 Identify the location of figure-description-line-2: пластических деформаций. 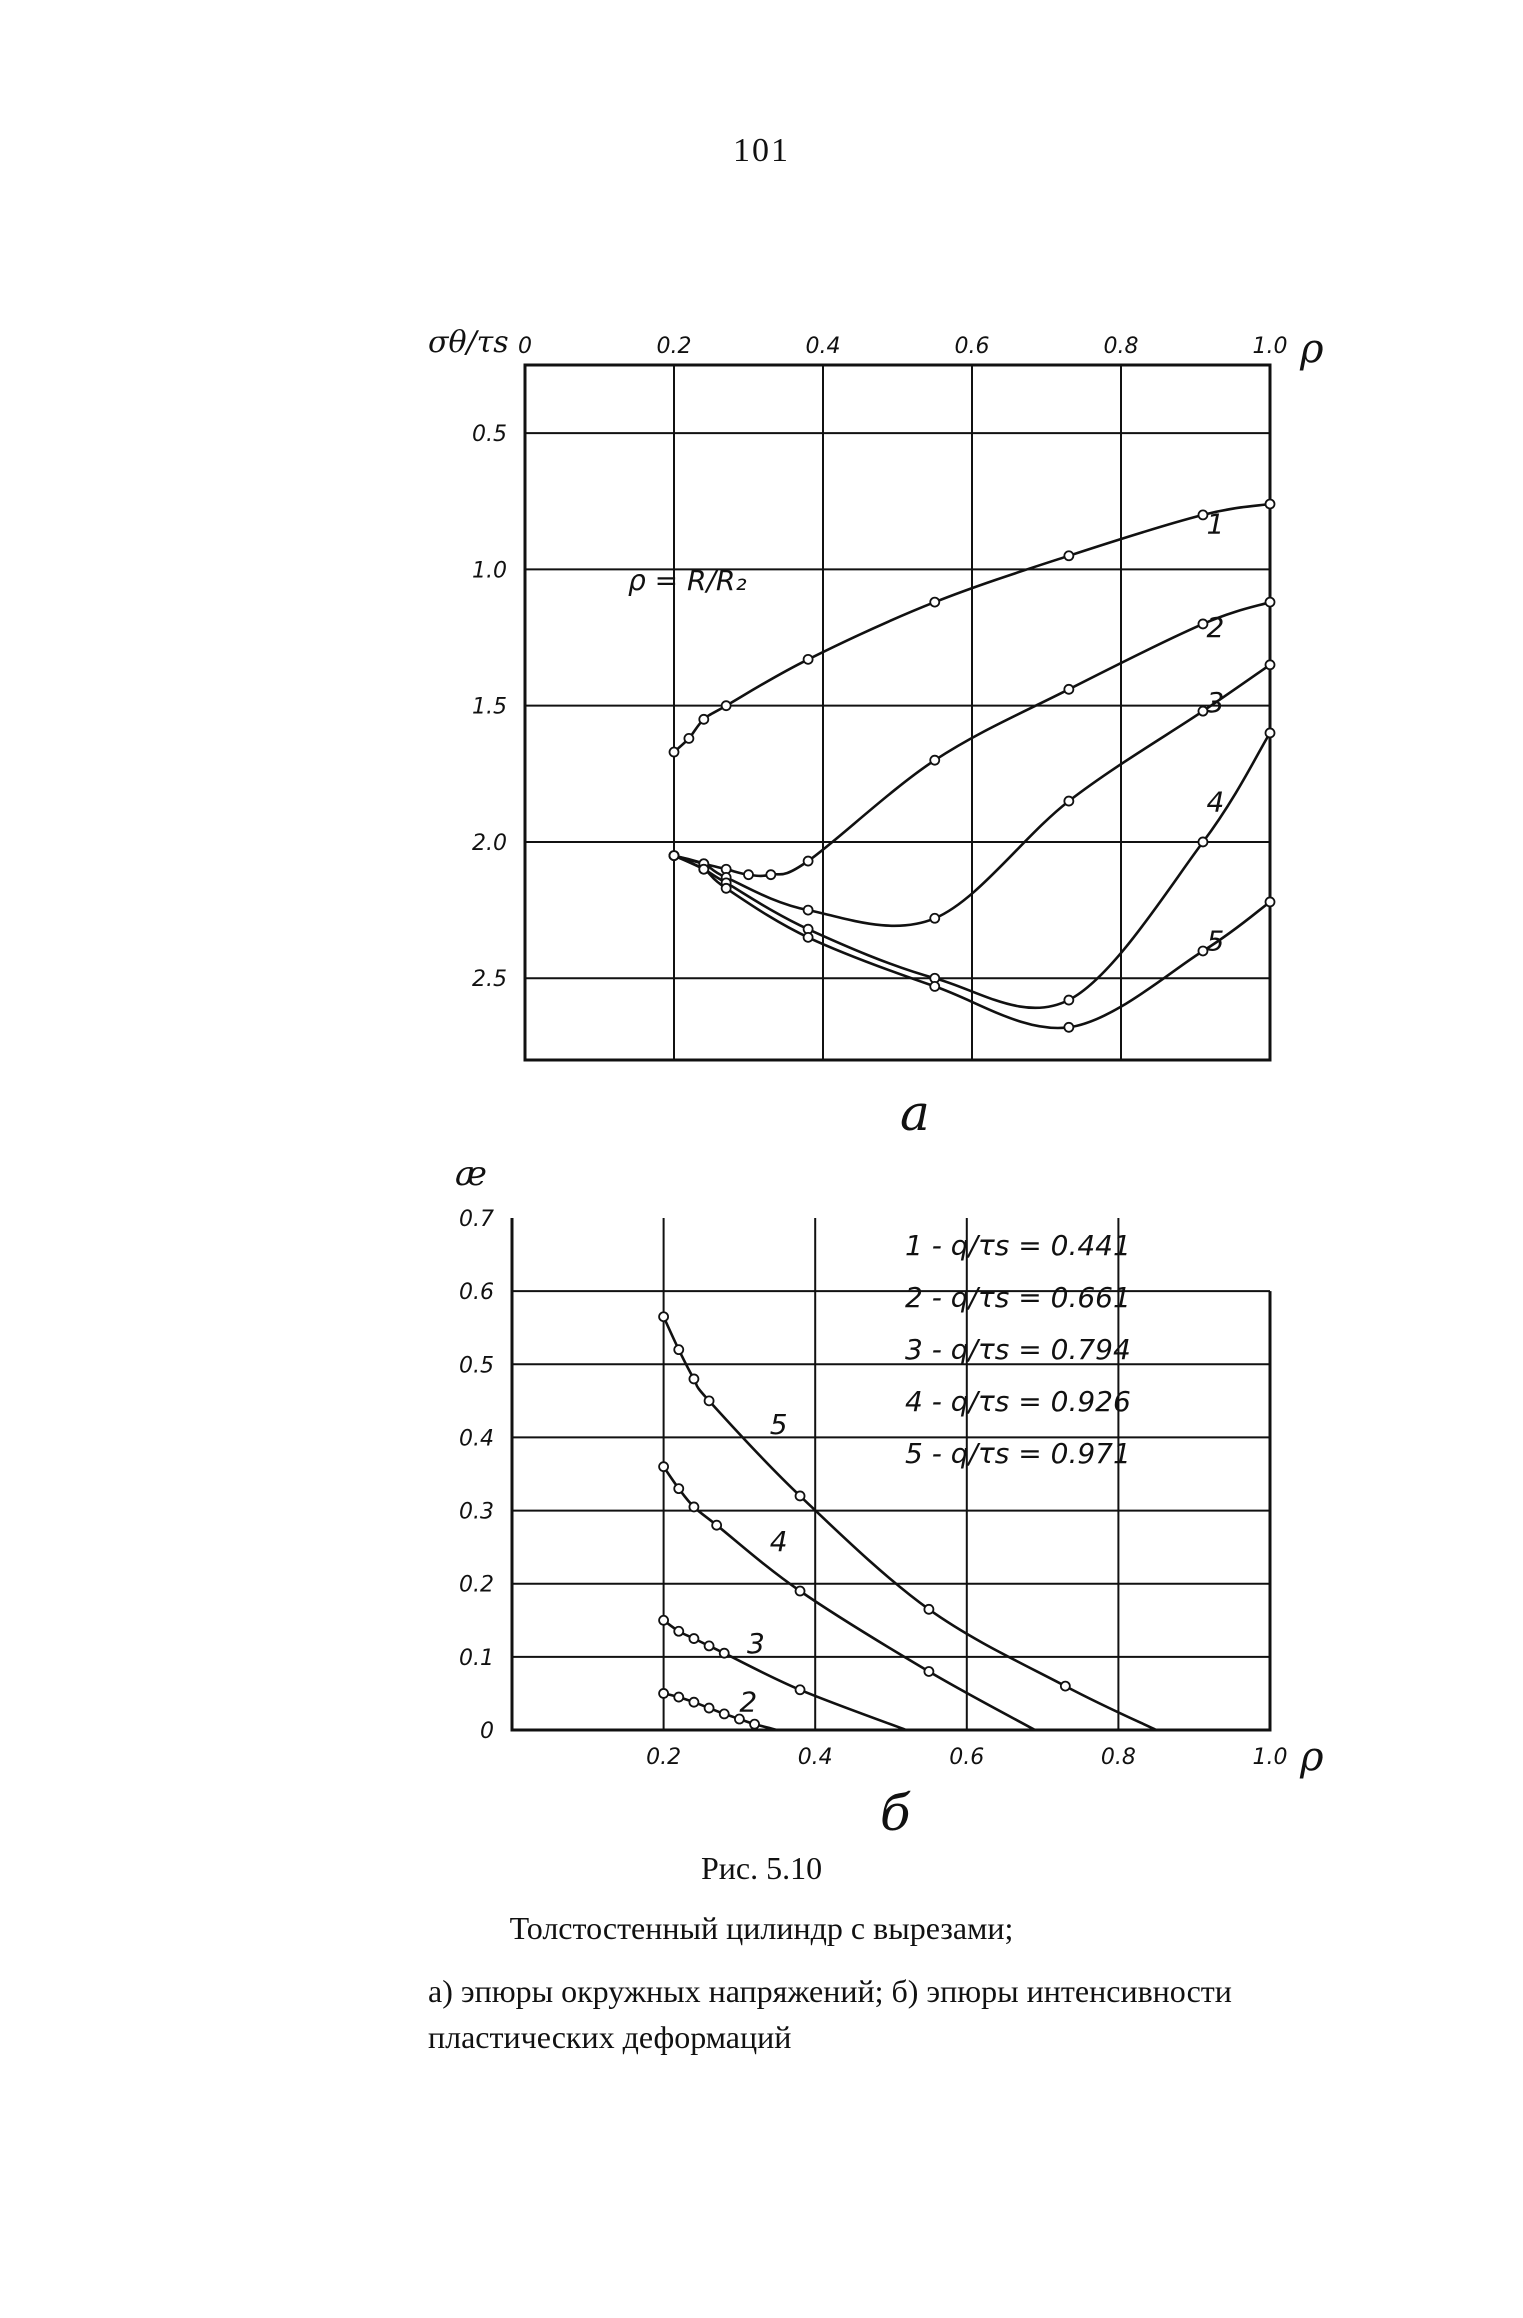
(610, 2037).